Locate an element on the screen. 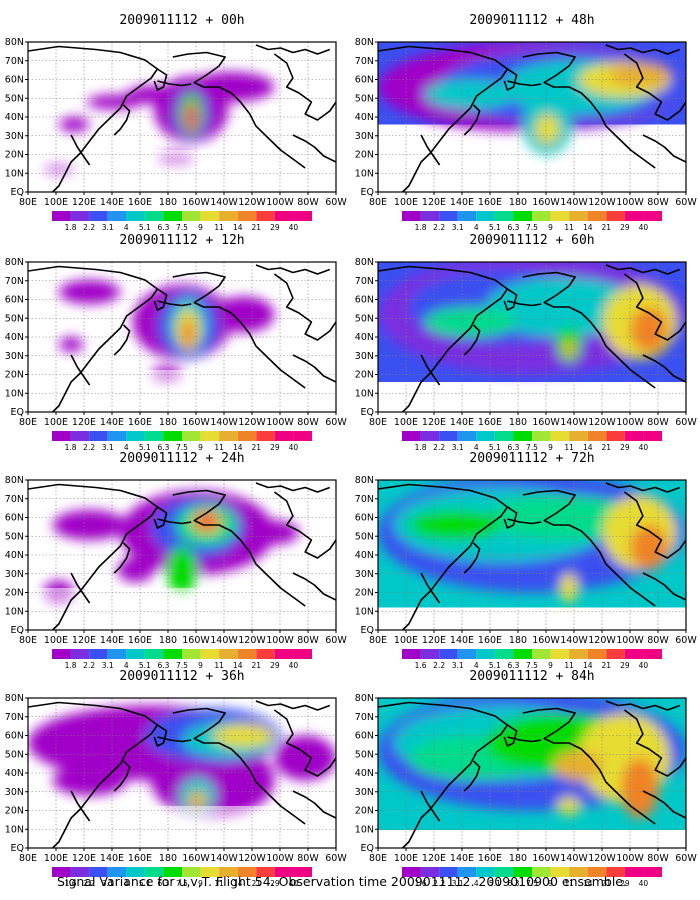  y-tick-label: 70N is located at coordinates (14, 499).